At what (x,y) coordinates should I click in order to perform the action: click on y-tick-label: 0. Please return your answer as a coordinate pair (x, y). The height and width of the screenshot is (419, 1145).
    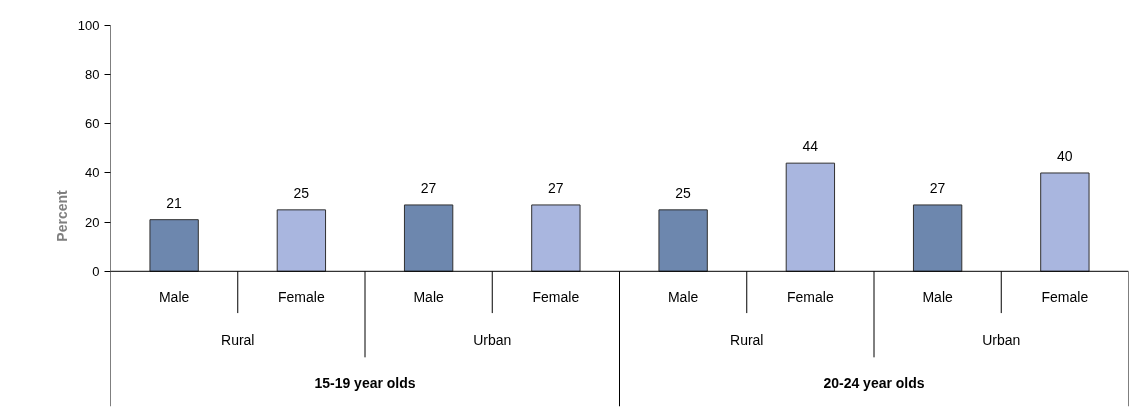
    Looking at the image, I should click on (96, 271).